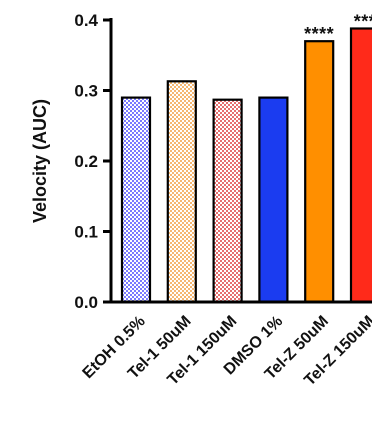  I want to click on y-tick-label: 0.1, so click(86, 232).